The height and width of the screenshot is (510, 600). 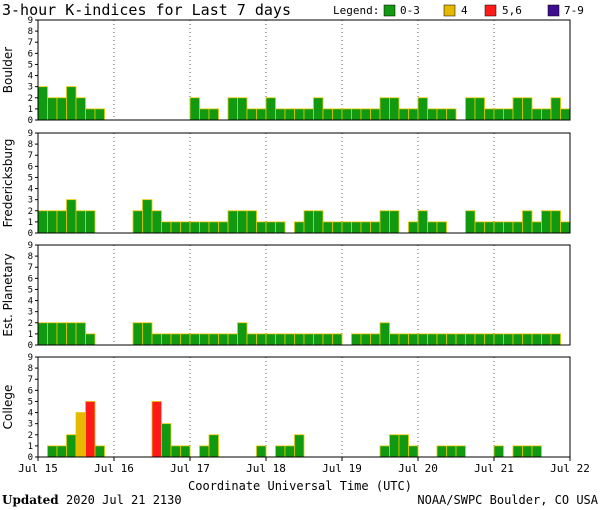 What do you see at coordinates (30, 369) in the screenshot?
I see `y-tick-label: 8` at bounding box center [30, 369].